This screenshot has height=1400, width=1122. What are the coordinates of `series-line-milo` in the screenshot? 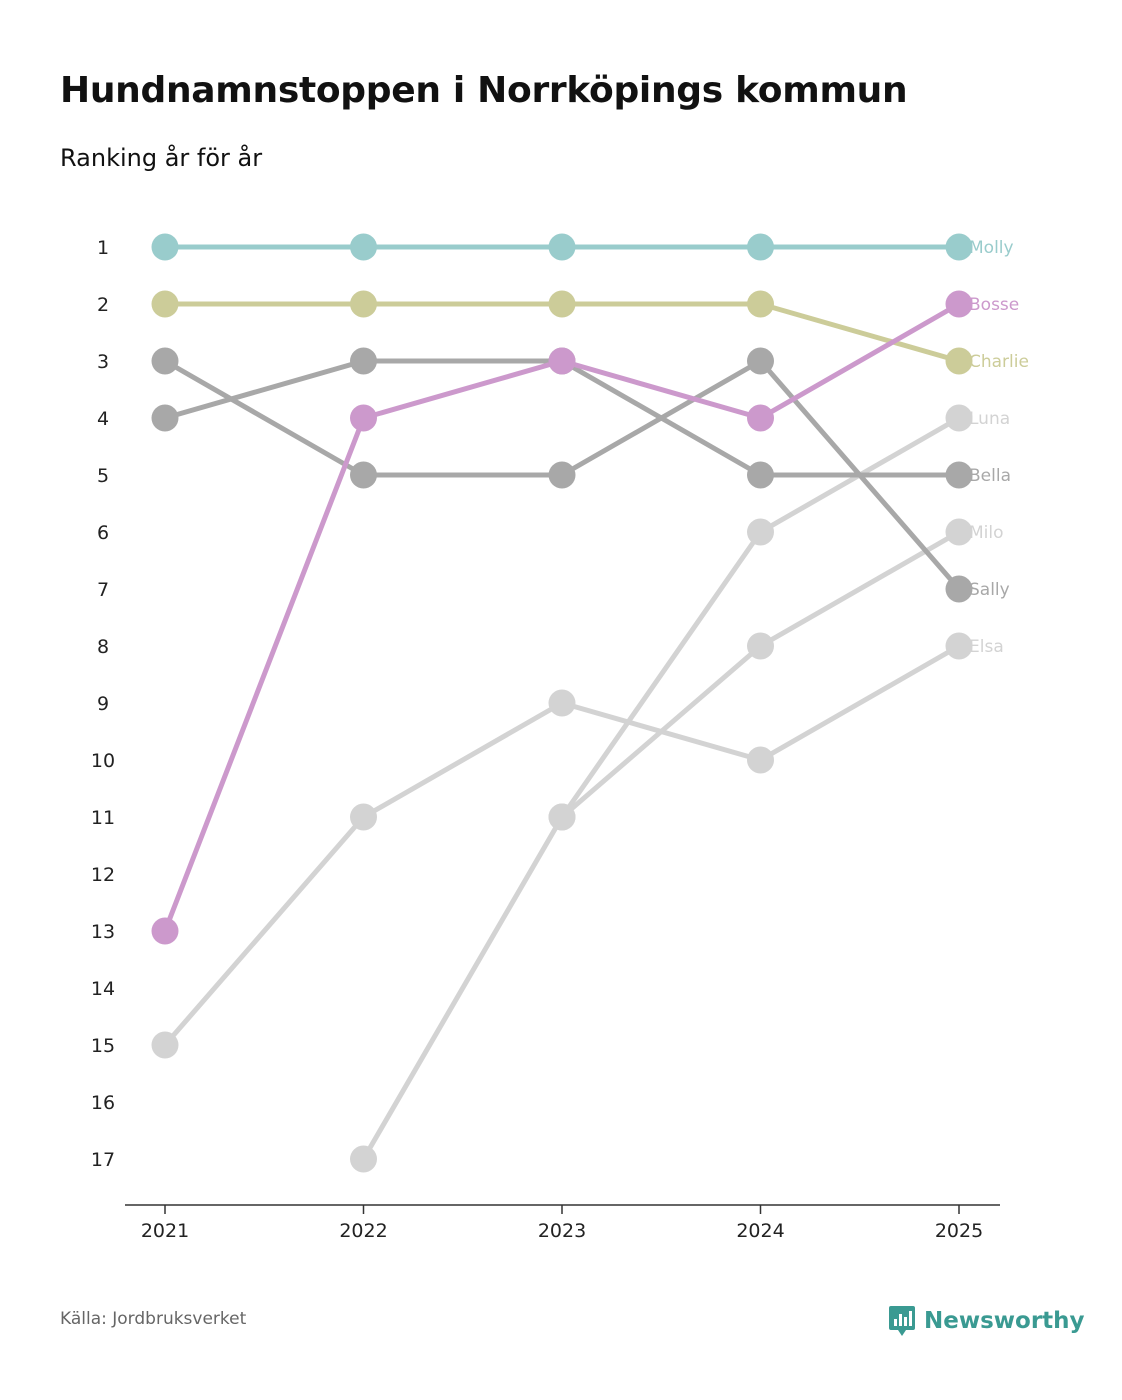 It's located at (760, 674).